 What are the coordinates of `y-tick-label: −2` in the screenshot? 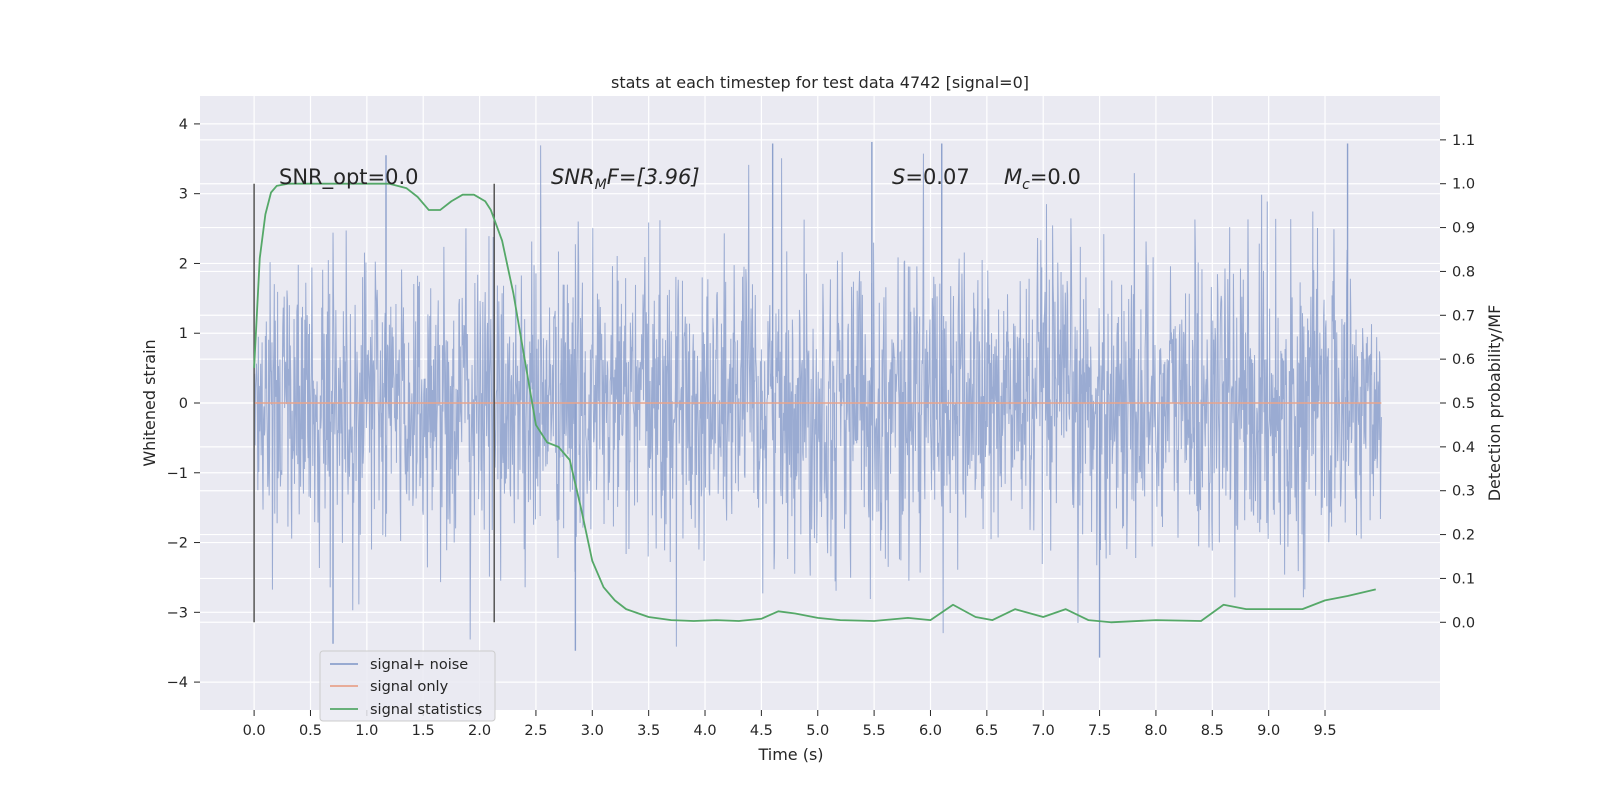 It's located at (177, 544).